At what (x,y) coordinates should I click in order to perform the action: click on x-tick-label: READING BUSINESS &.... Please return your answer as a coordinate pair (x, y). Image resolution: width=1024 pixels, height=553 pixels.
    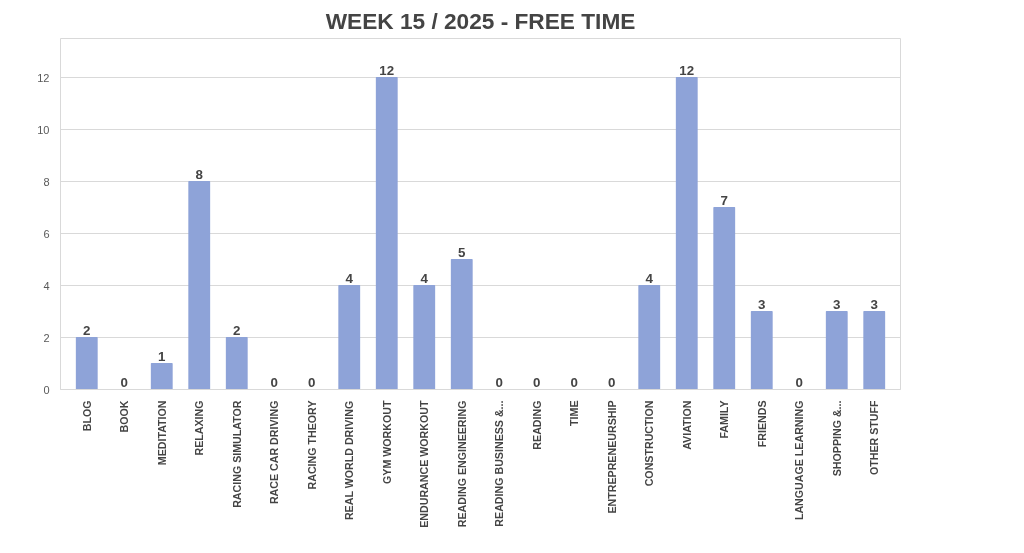
    Looking at the image, I should click on (499, 463).